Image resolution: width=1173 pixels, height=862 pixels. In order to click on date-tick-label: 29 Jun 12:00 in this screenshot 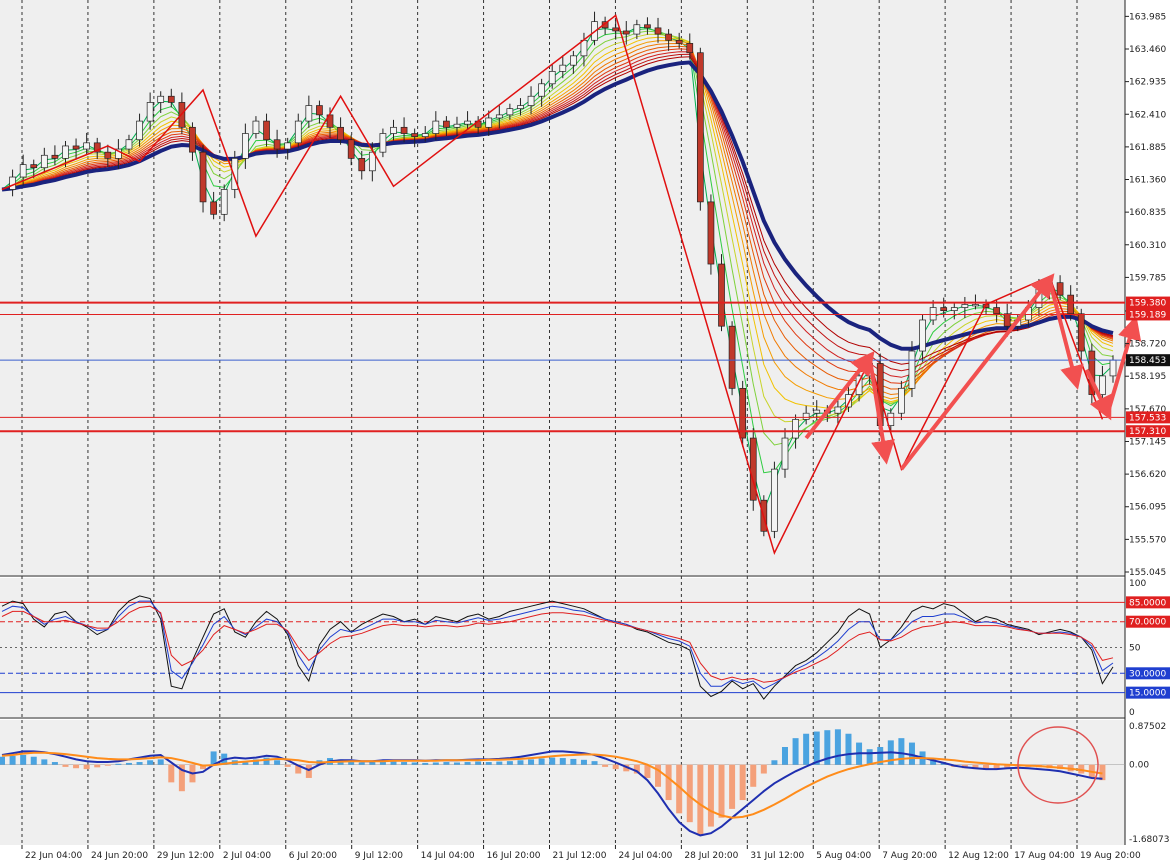, I will do `click(185, 856)`.